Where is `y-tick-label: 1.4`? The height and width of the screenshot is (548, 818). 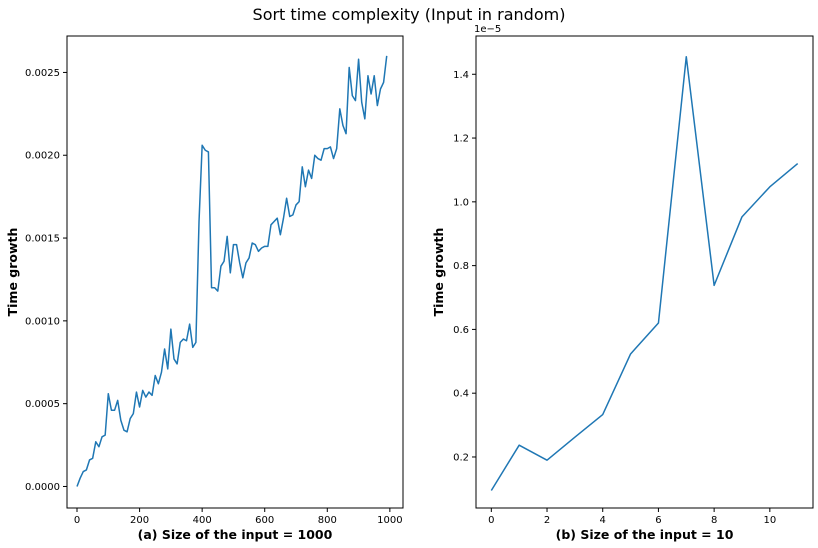
y-tick-label: 1.4 is located at coordinates (461, 75).